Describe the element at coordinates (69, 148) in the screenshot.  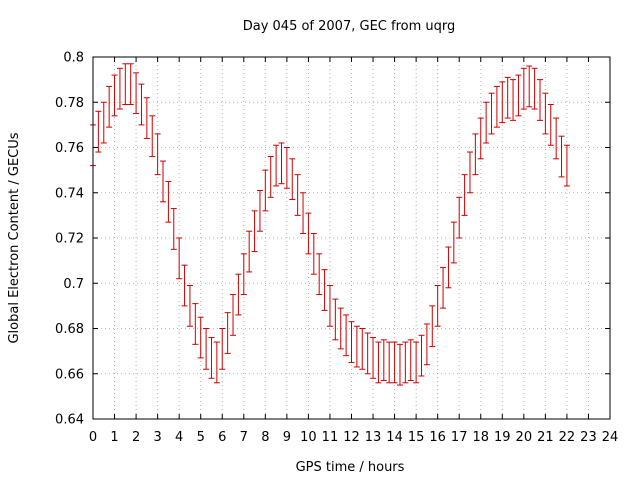
I see `y-tick-label: 0.76` at that location.